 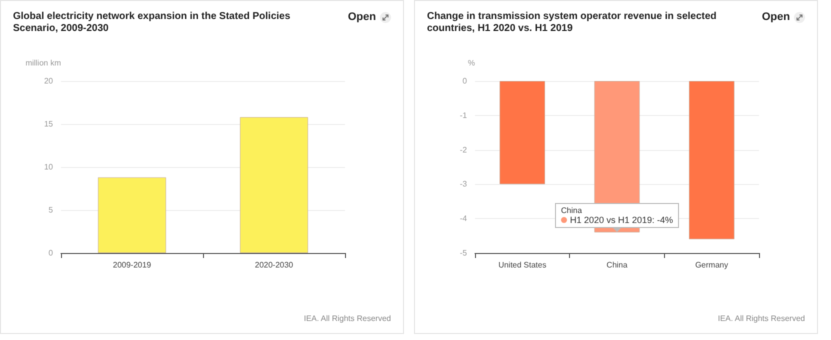 I want to click on y-tick-label: 10, so click(x=49, y=167).